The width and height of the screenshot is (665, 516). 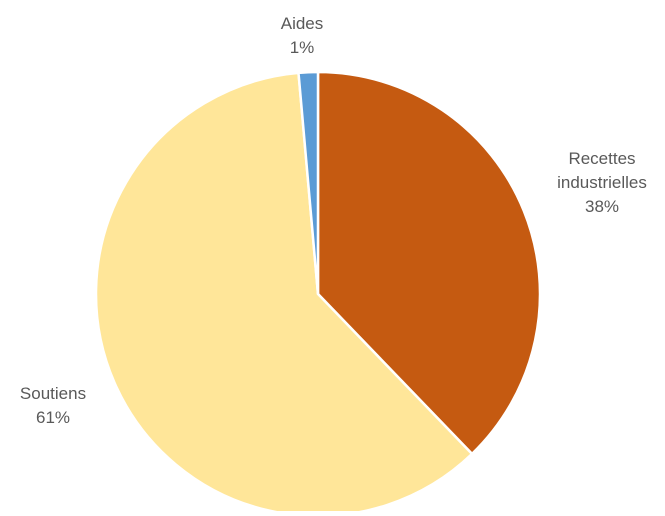 What do you see at coordinates (302, 47) in the screenshot?
I see `label-percent: 1%` at bounding box center [302, 47].